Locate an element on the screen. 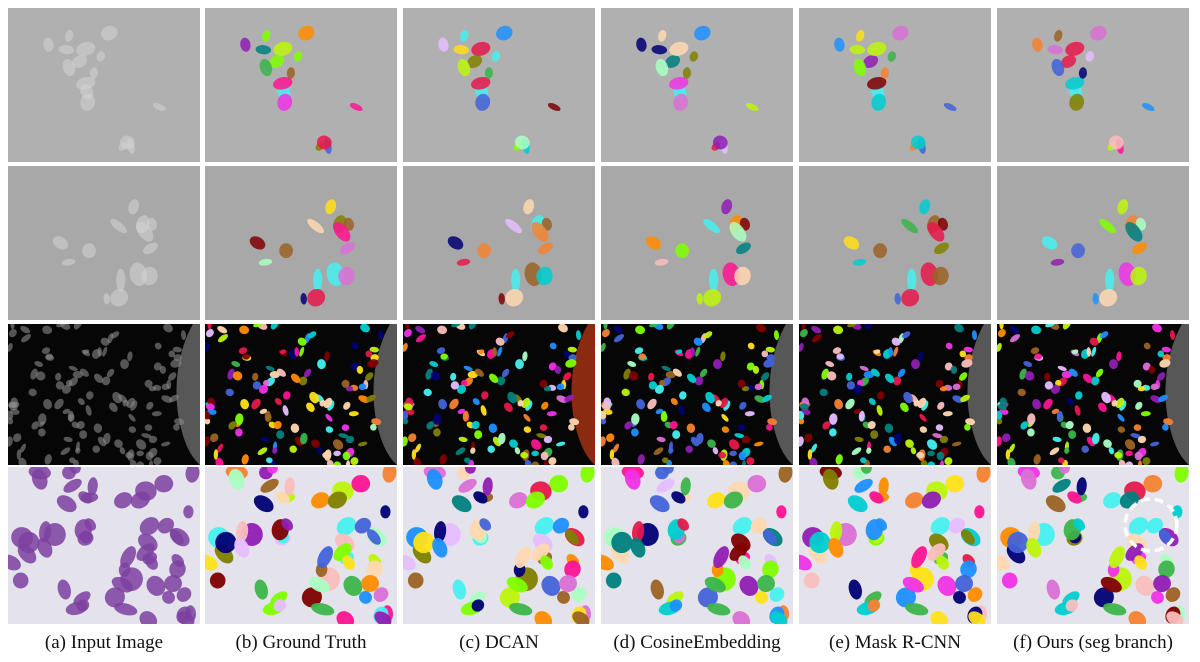 The height and width of the screenshot is (662, 1200). caption-maskrcnn: (e) Mask R-CNN is located at coordinates (895, 643).